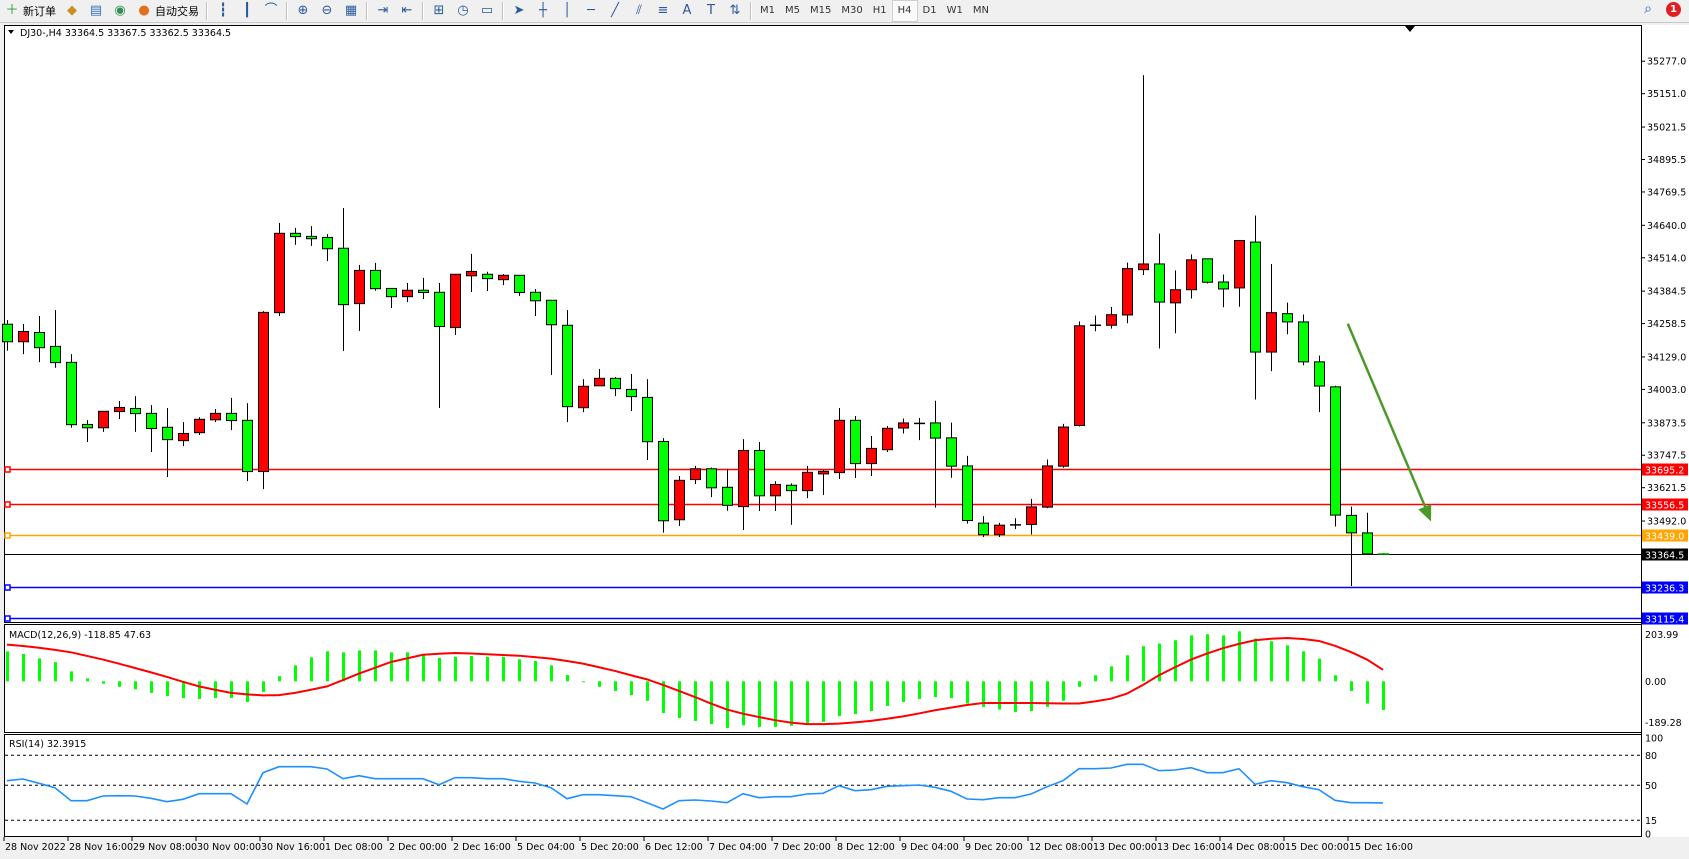 The width and height of the screenshot is (1689, 859). Describe the element at coordinates (821, 10) in the screenshot. I see `timeframe-m15: M15` at that location.